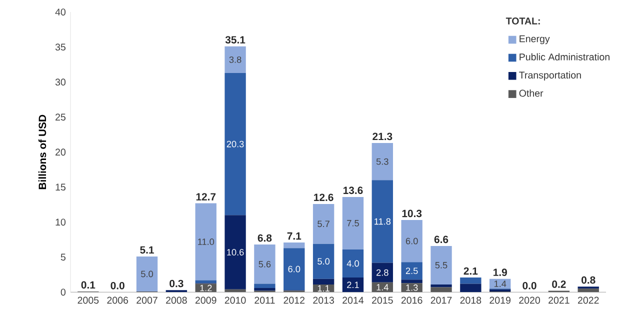  What do you see at coordinates (441, 240) in the screenshot?
I see `total-label: 6.6` at bounding box center [441, 240].